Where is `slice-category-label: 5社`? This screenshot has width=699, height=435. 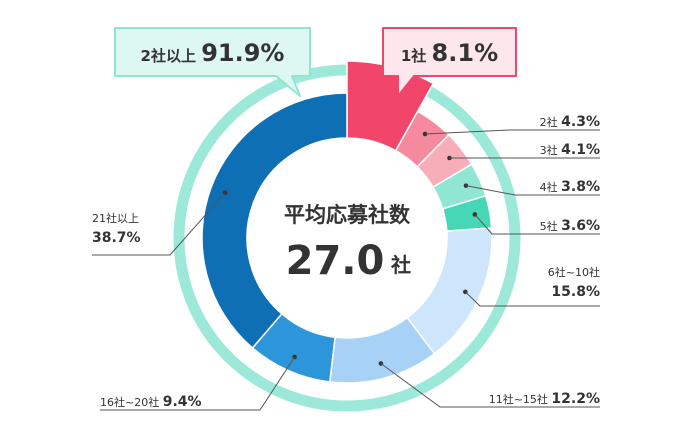
slice-category-label: 5社 is located at coordinates (551, 226).